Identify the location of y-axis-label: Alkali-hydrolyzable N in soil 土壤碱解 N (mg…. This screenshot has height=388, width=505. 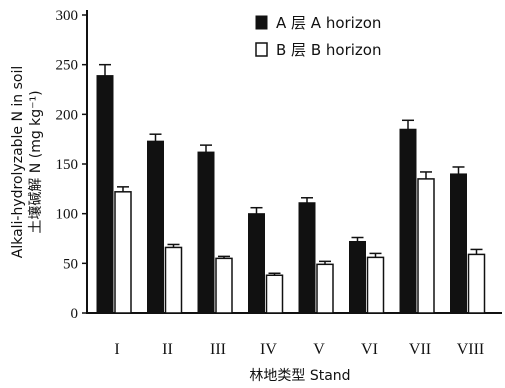
(27, 162).